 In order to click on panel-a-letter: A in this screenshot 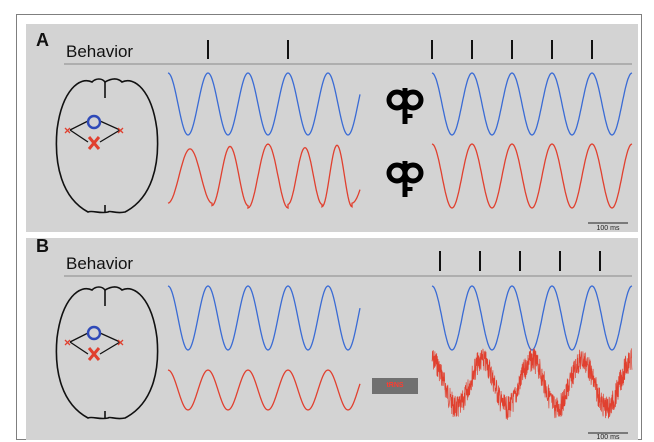, I will do `click(42, 40)`.